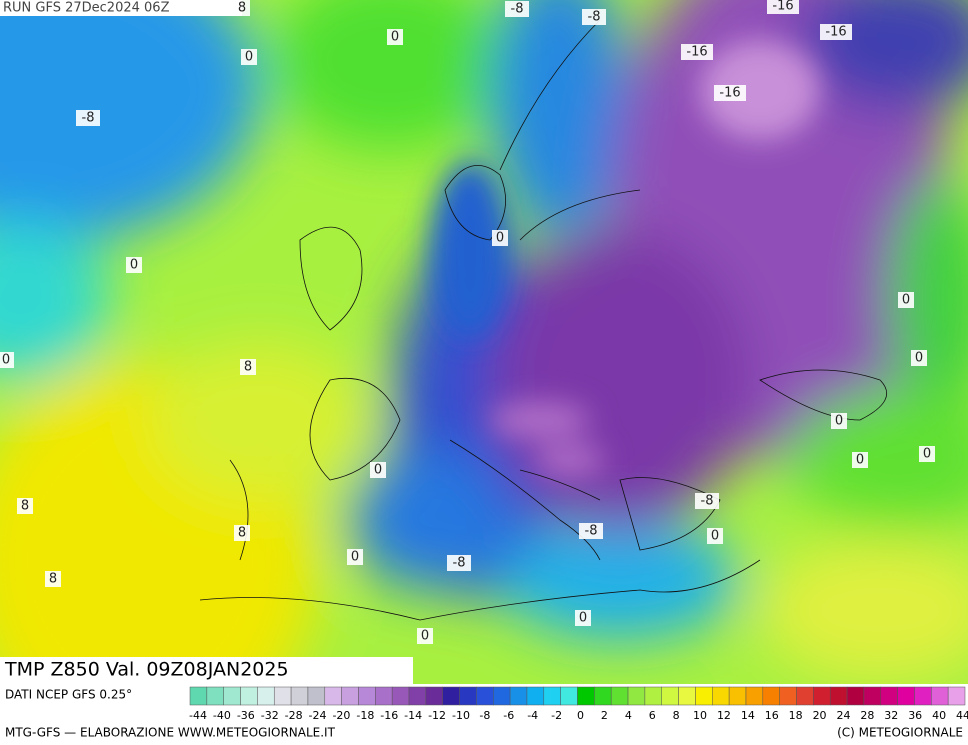 Image resolution: width=968 pixels, height=745 pixels. I want to click on run-label-box, so click(121, 8).